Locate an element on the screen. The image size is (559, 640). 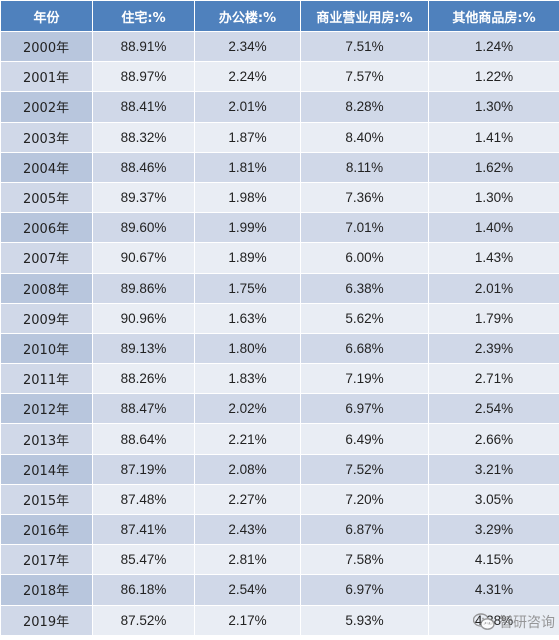
table-row: 2006年 89.60% 1.99% 7.01% 1.40% is located at coordinates (279, 228).